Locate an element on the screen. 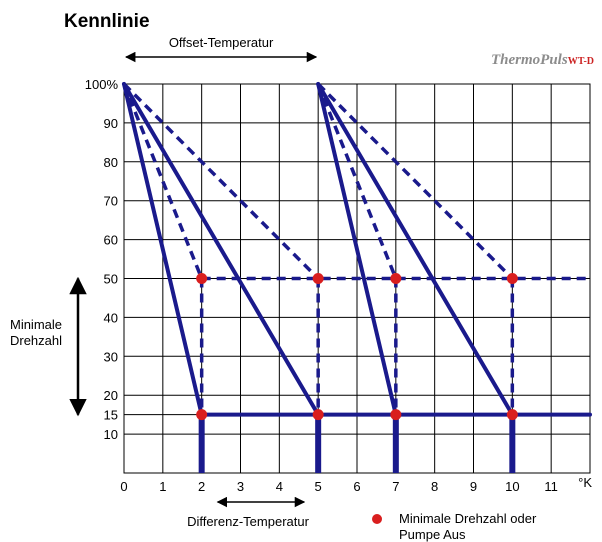  y-tick-label: 80 is located at coordinates (111, 162).